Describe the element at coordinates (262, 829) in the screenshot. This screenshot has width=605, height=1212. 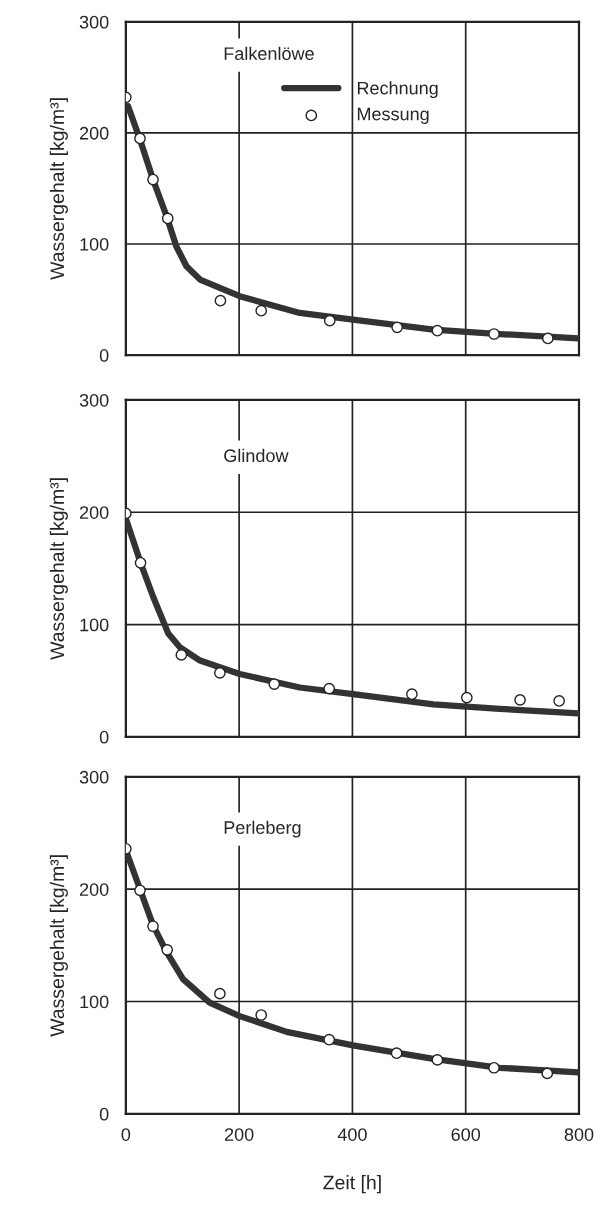
I see `annotation: Perleberg` at that location.